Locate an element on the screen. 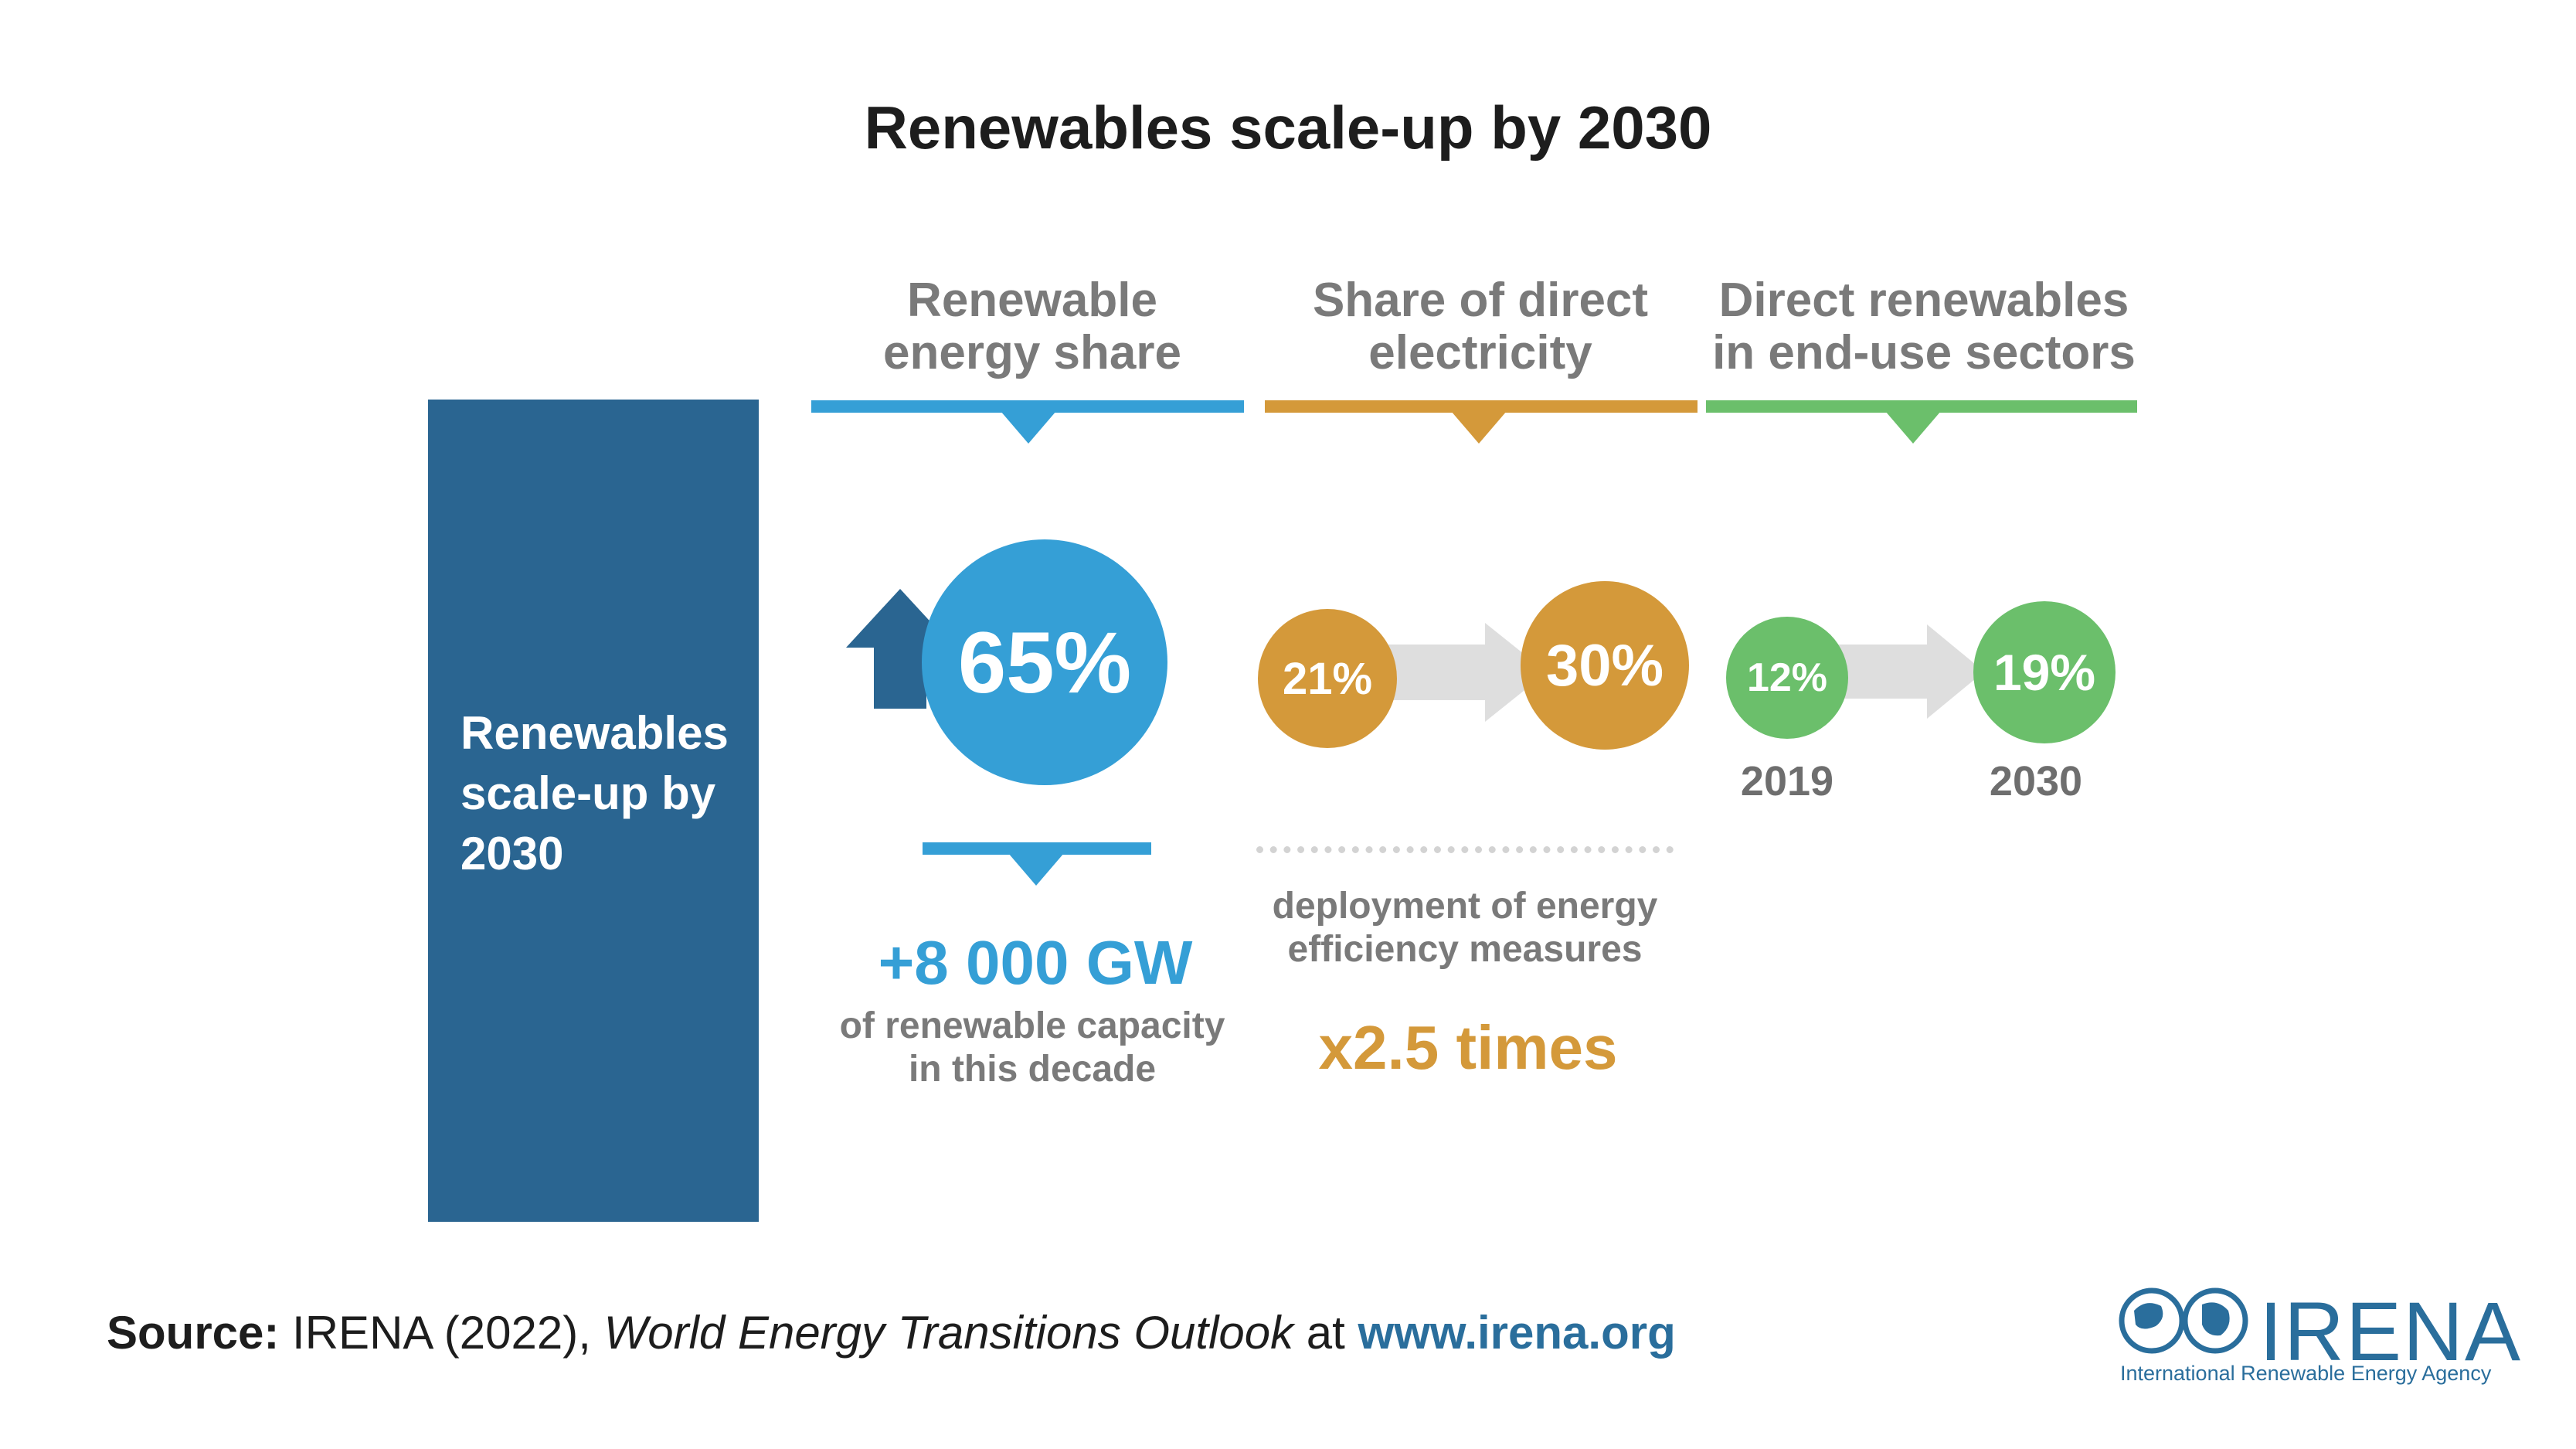 The width and height of the screenshot is (2576, 1449). direct-renewables-to-circle: 19% is located at coordinates (2044, 672).